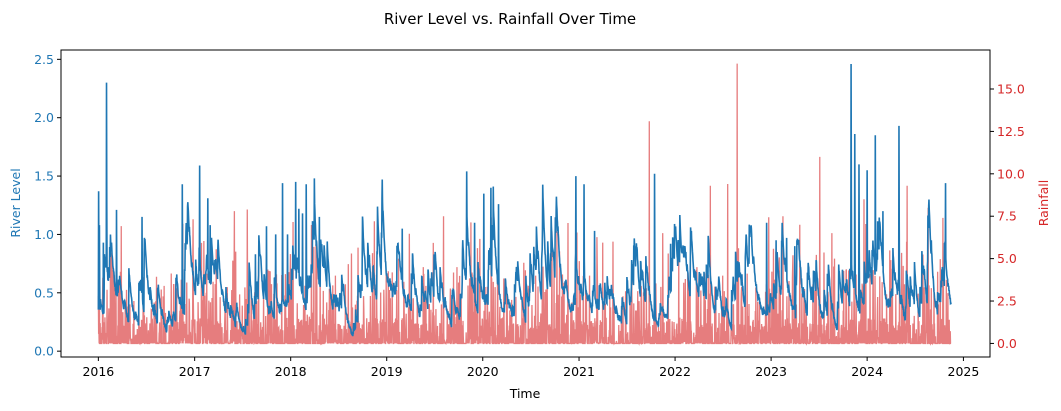  I want to click on x-tick-label: 2020, so click(483, 371).